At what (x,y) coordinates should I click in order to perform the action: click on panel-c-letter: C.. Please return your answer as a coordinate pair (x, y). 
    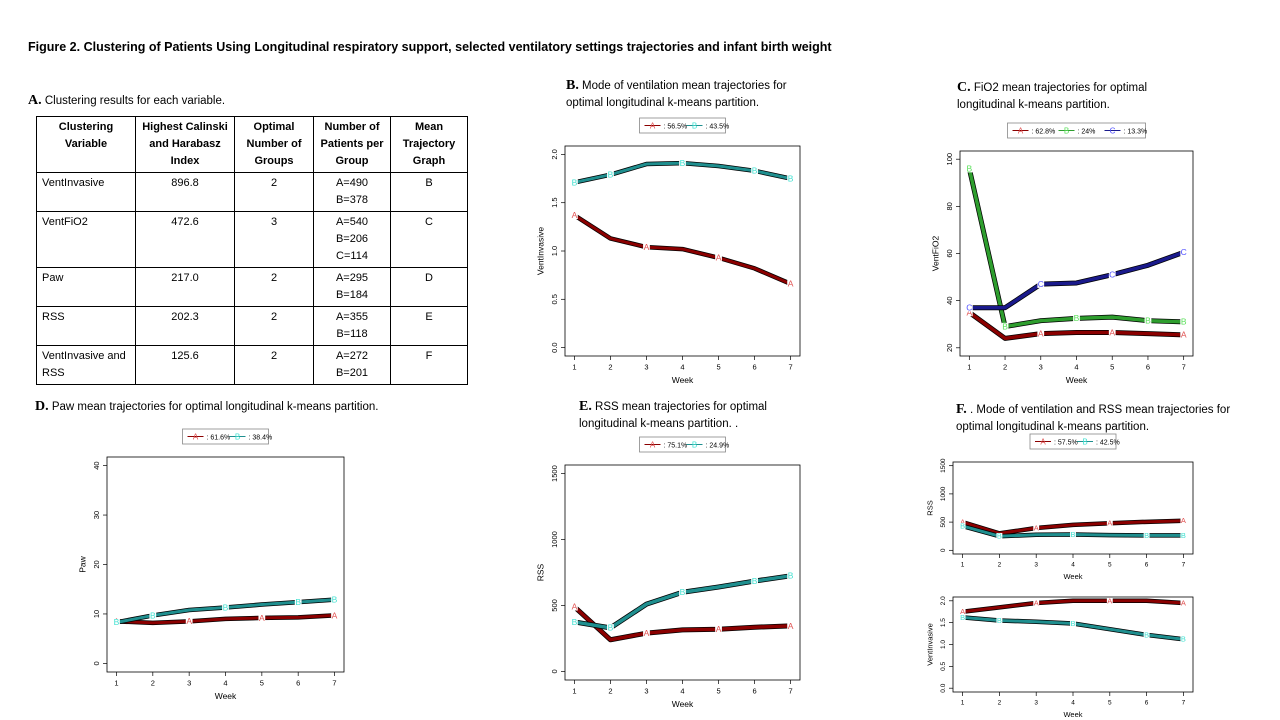
    Looking at the image, I should click on (964, 87).